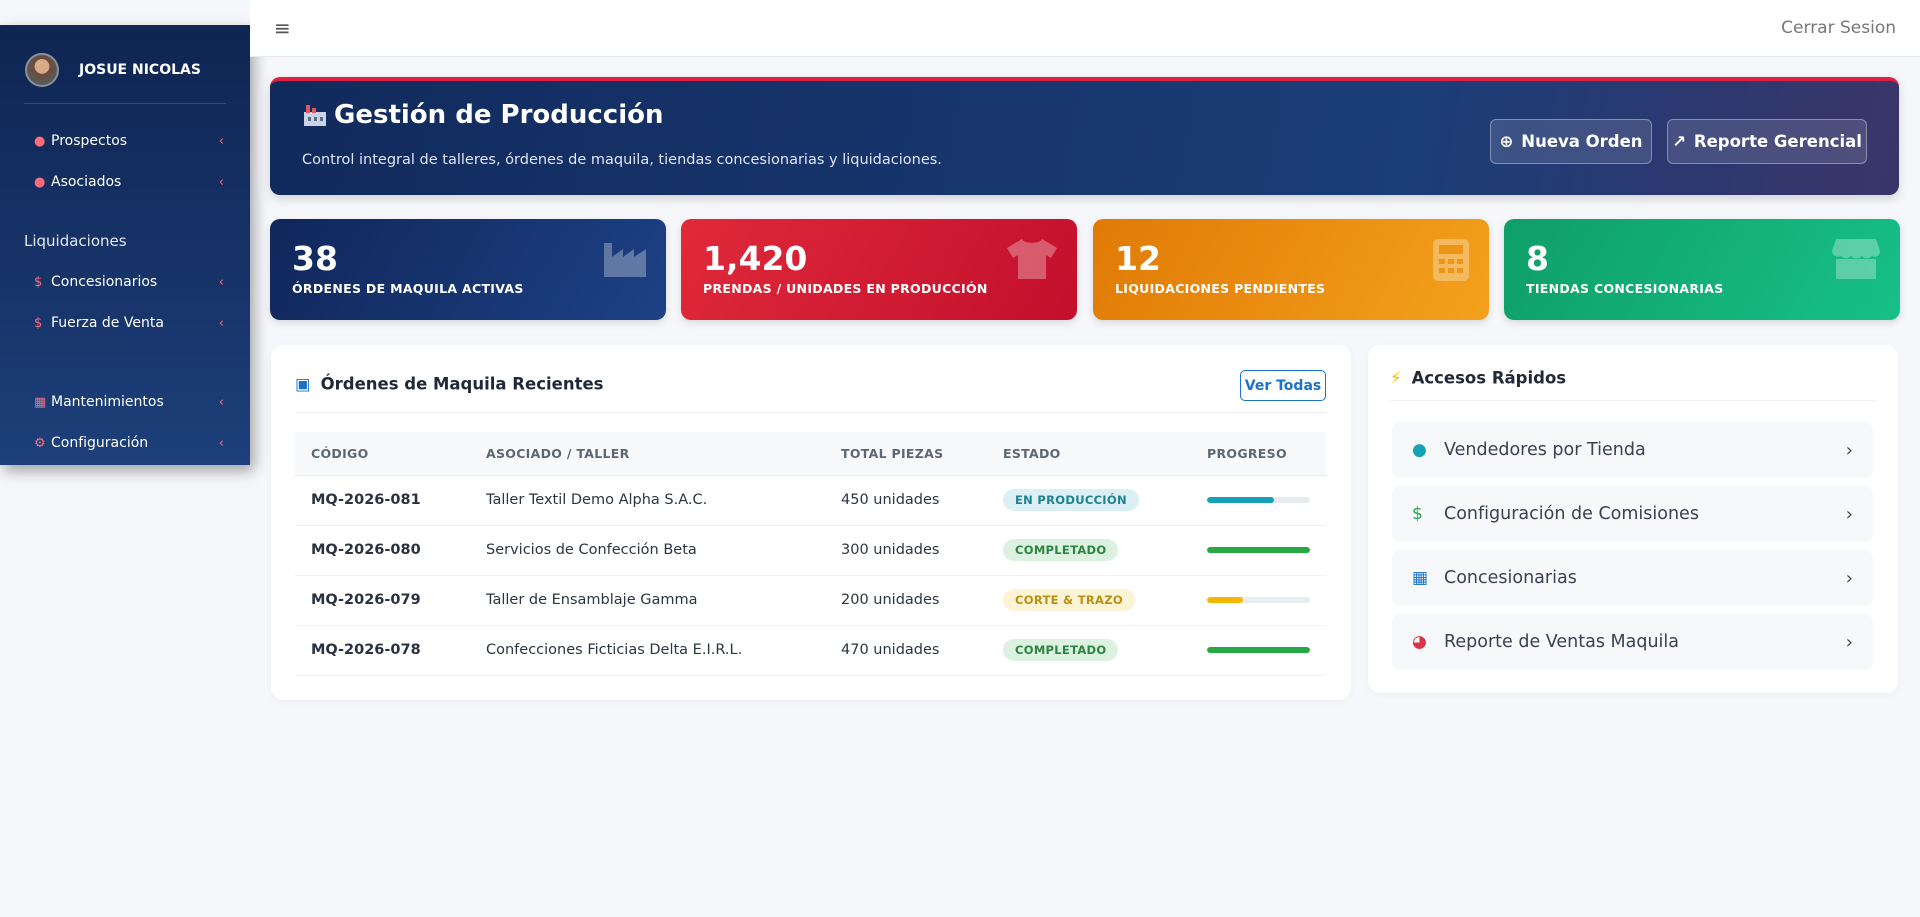  What do you see at coordinates (107, 402) in the screenshot?
I see `menu-label: Mantenimientos` at bounding box center [107, 402].